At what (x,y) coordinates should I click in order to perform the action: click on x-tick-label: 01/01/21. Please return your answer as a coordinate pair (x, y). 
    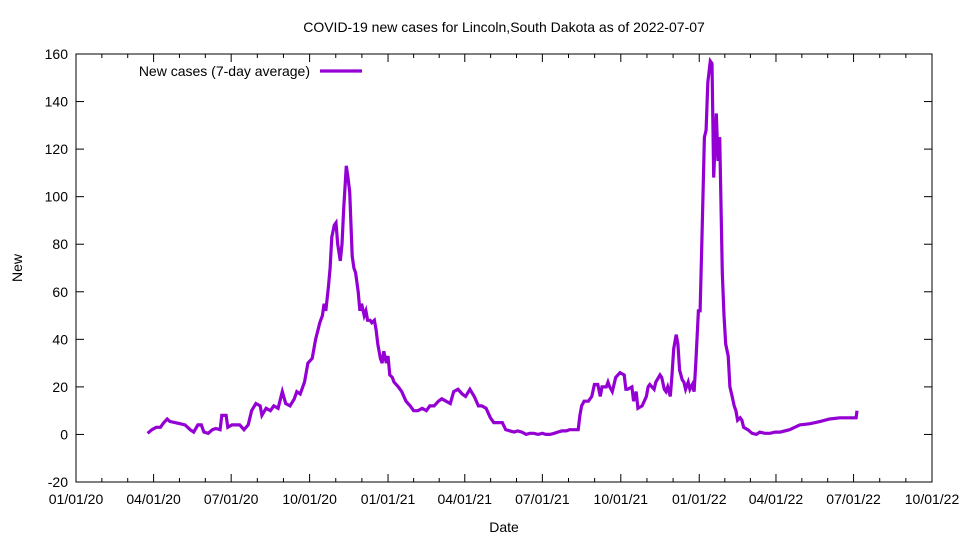
    Looking at the image, I should click on (388, 499).